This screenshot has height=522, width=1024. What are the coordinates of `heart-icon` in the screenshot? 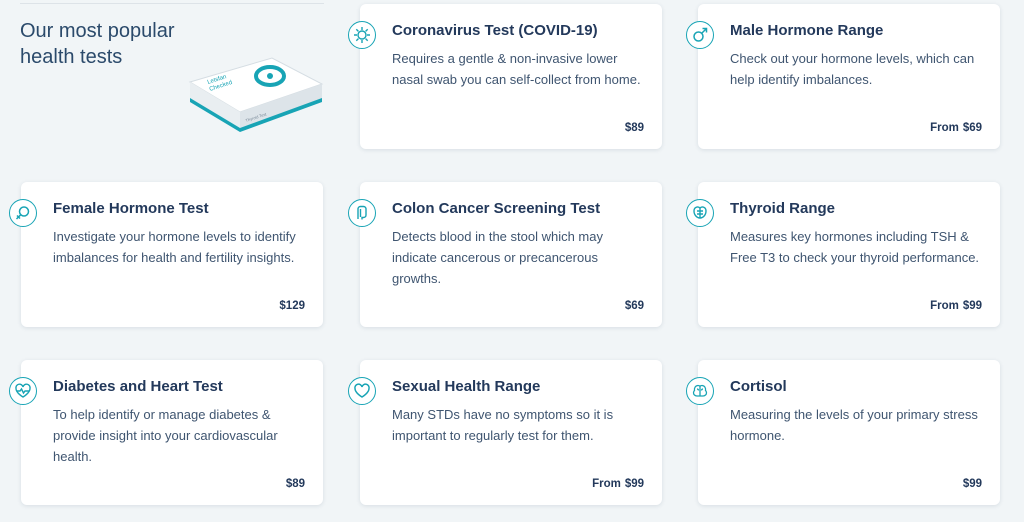 It's located at (362, 391).